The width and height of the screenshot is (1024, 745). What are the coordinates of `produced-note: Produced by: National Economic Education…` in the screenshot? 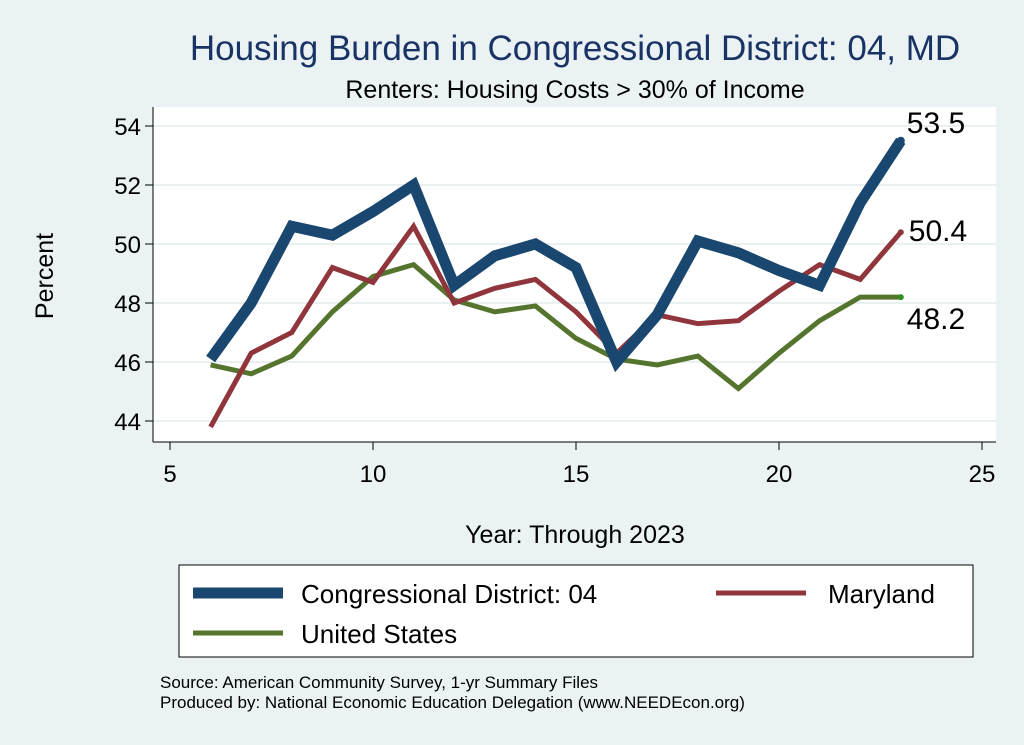 It's located at (452, 702).